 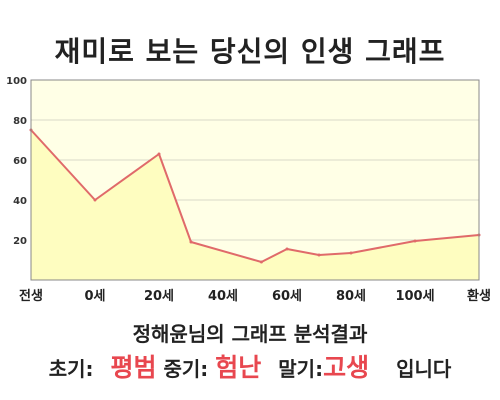 What do you see at coordinates (238, 367) in the screenshot?
I see `mid-value: 험난` at bounding box center [238, 367].